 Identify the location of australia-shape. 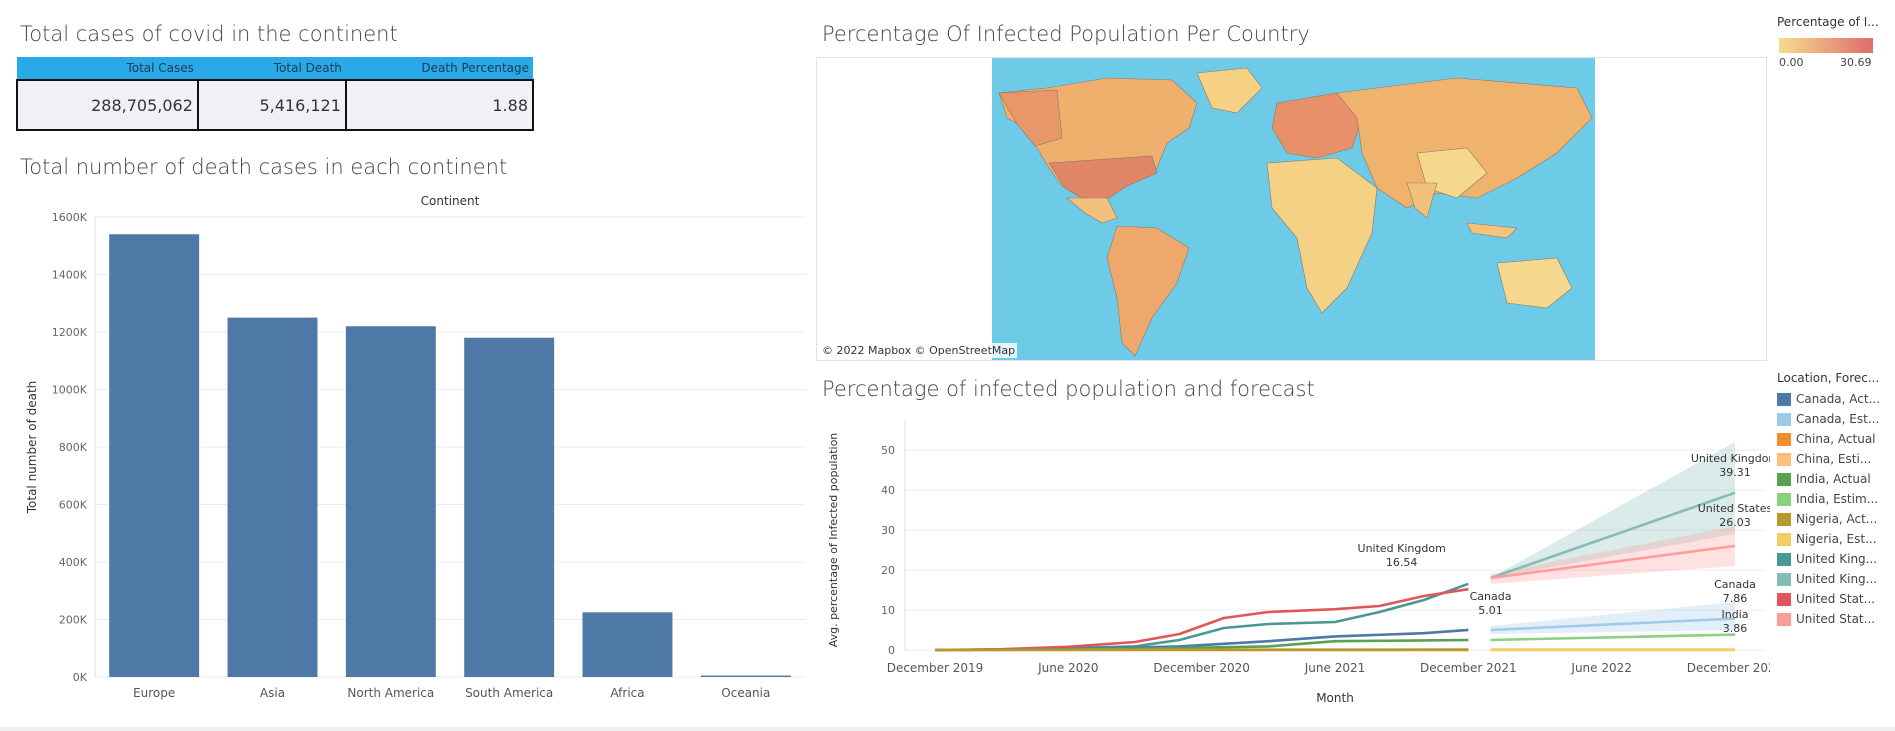
(1534, 283).